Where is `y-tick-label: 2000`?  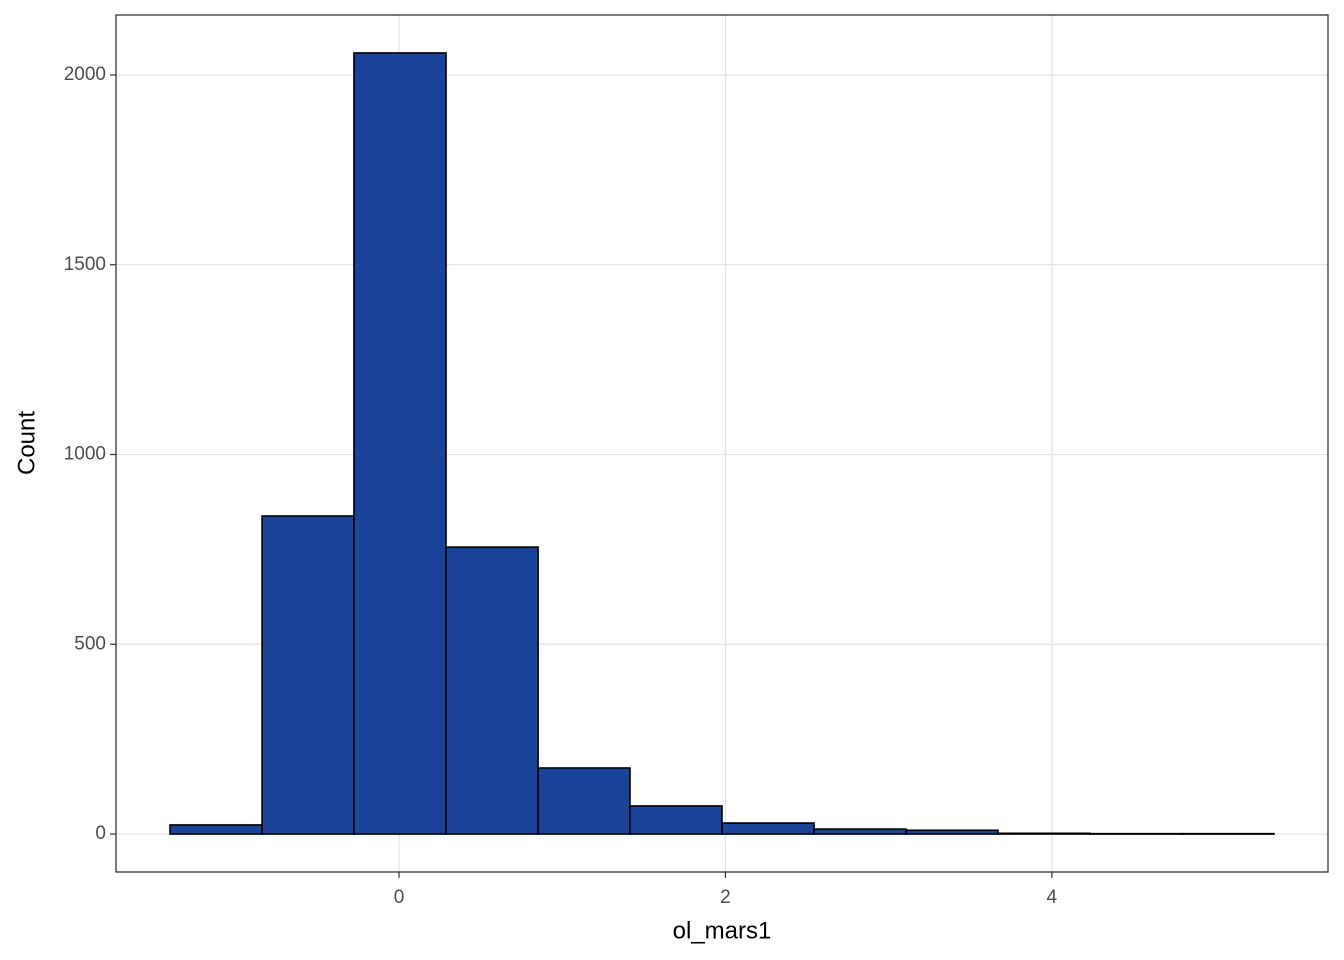 y-tick-label: 2000 is located at coordinates (85, 74).